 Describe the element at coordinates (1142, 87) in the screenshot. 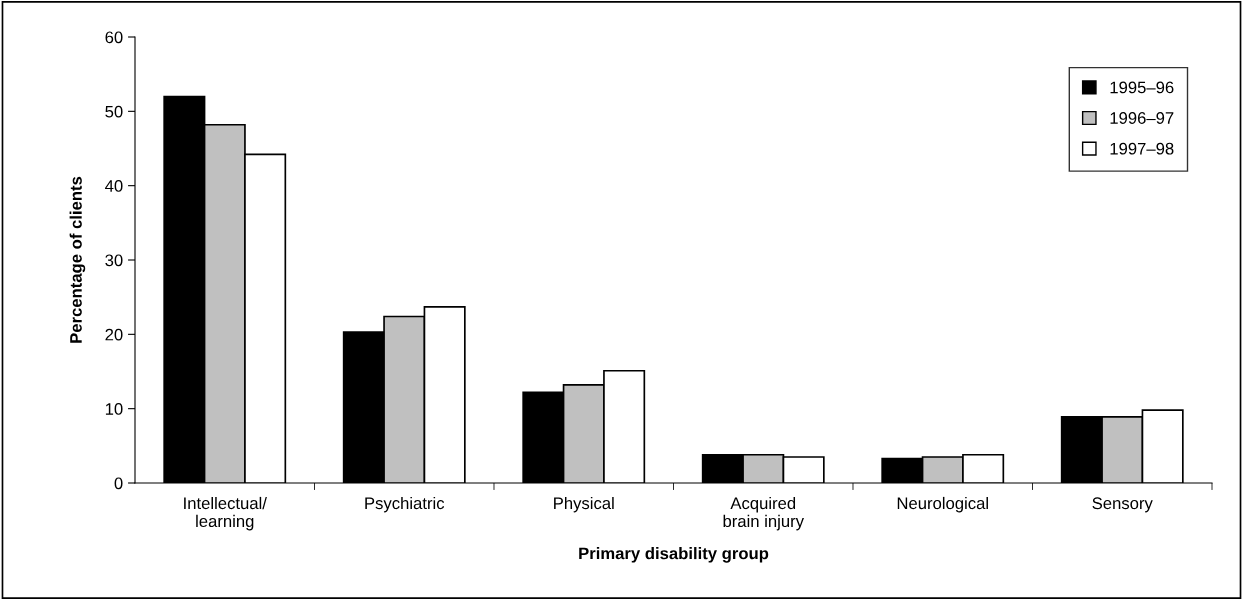

I see `legend-label: 1995–96` at that location.